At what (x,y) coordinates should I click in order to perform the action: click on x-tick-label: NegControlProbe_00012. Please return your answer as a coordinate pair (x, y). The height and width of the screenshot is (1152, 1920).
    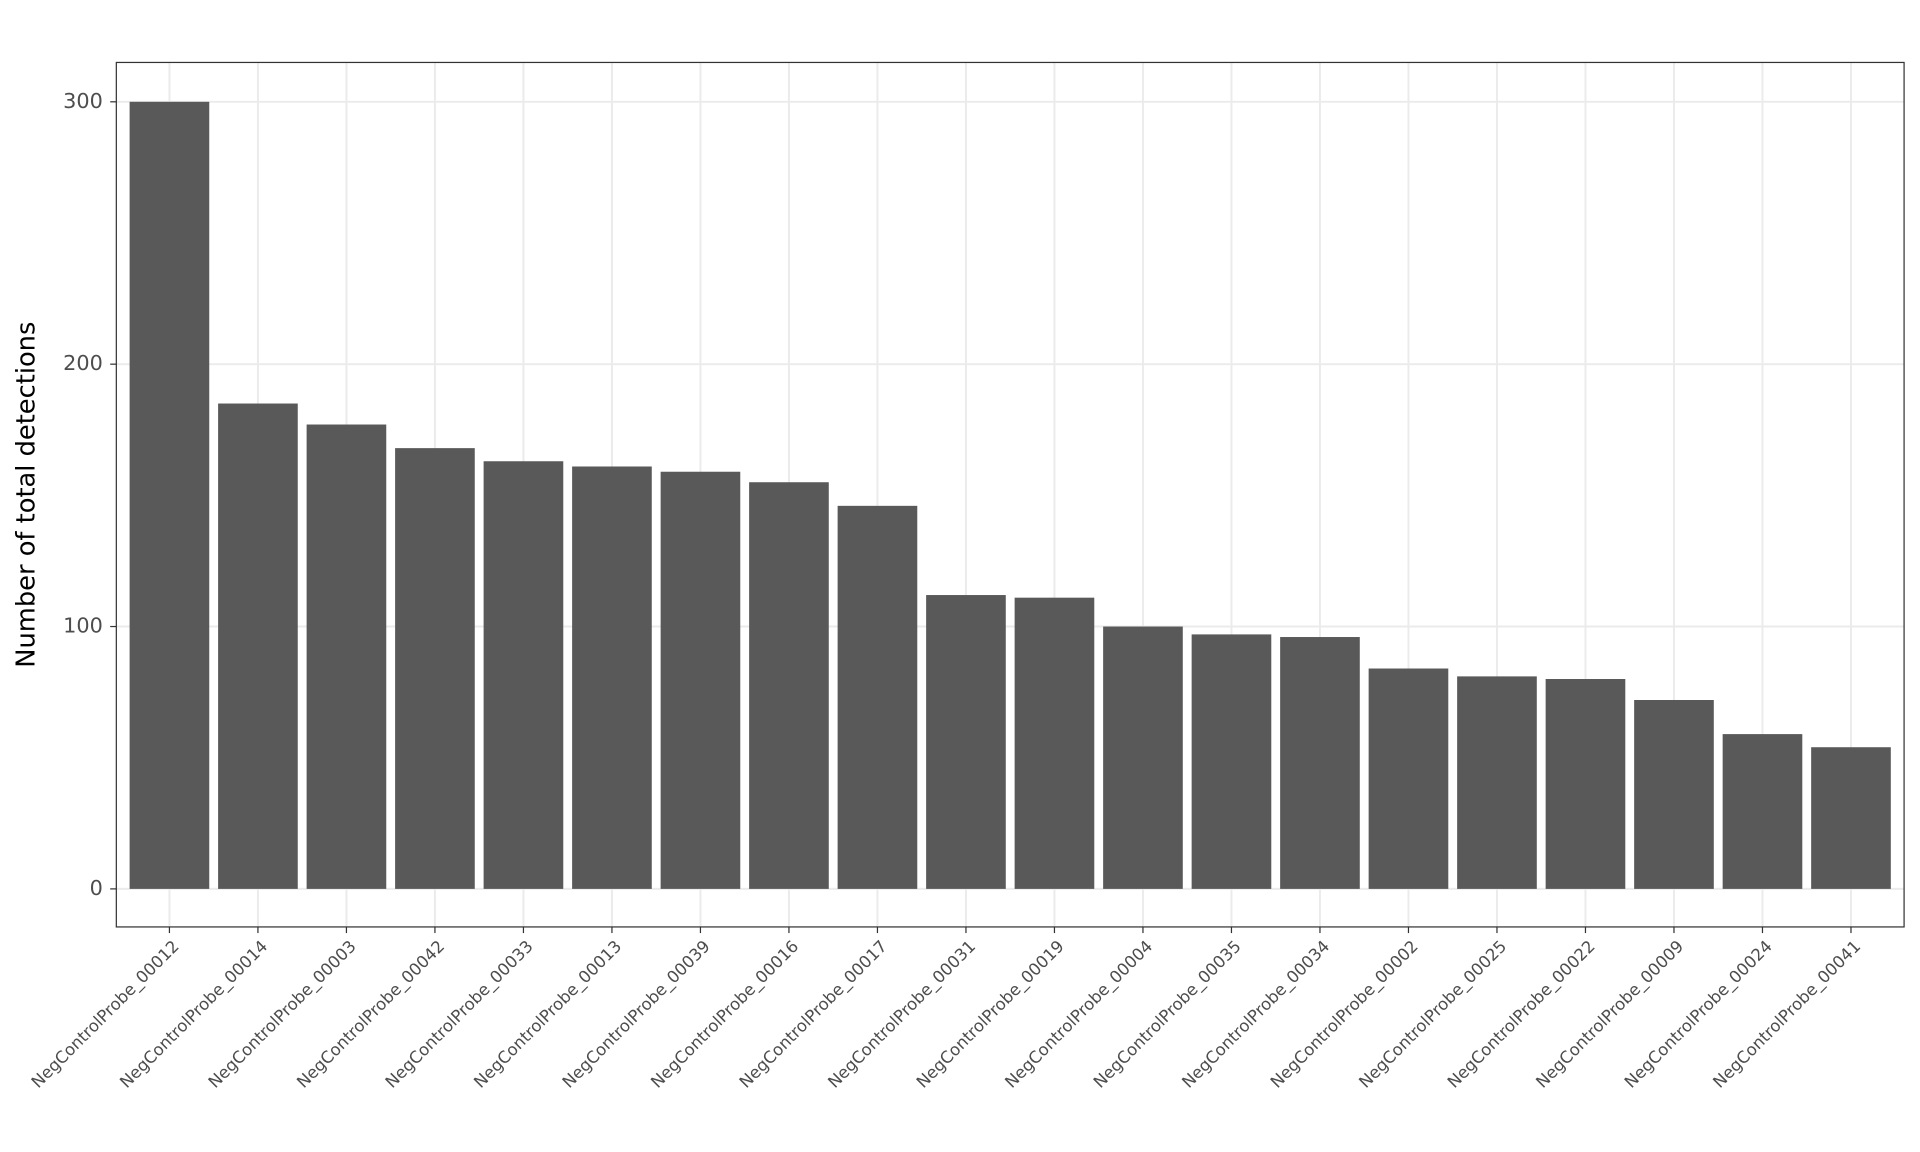
    Looking at the image, I should click on (106, 1015).